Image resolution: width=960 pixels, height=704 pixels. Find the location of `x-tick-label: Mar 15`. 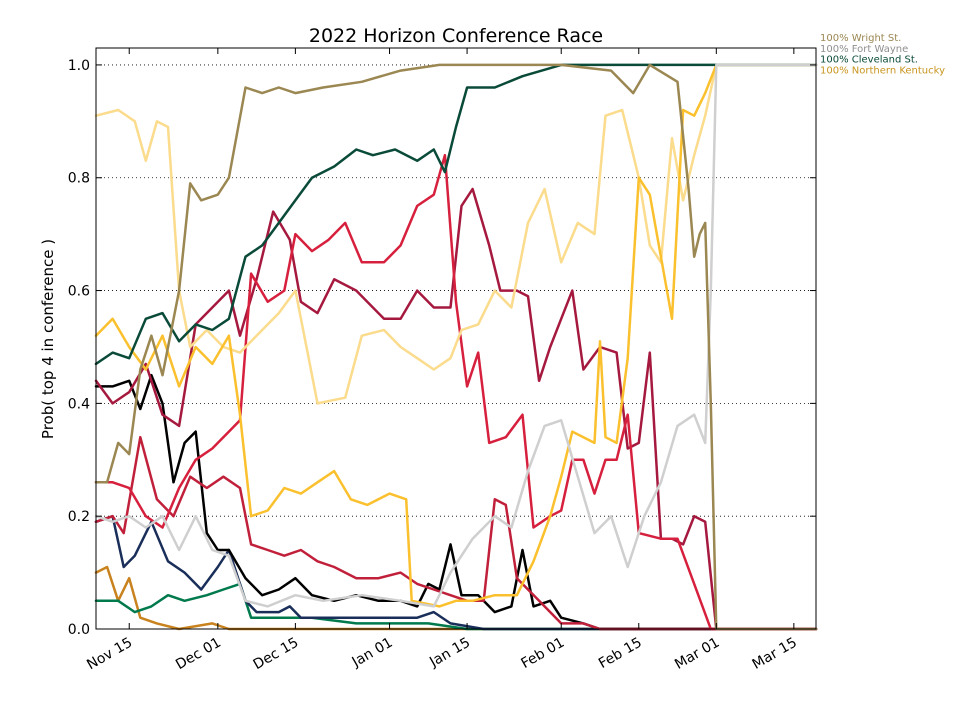

x-tick-label: Mar 15 is located at coordinates (775, 654).